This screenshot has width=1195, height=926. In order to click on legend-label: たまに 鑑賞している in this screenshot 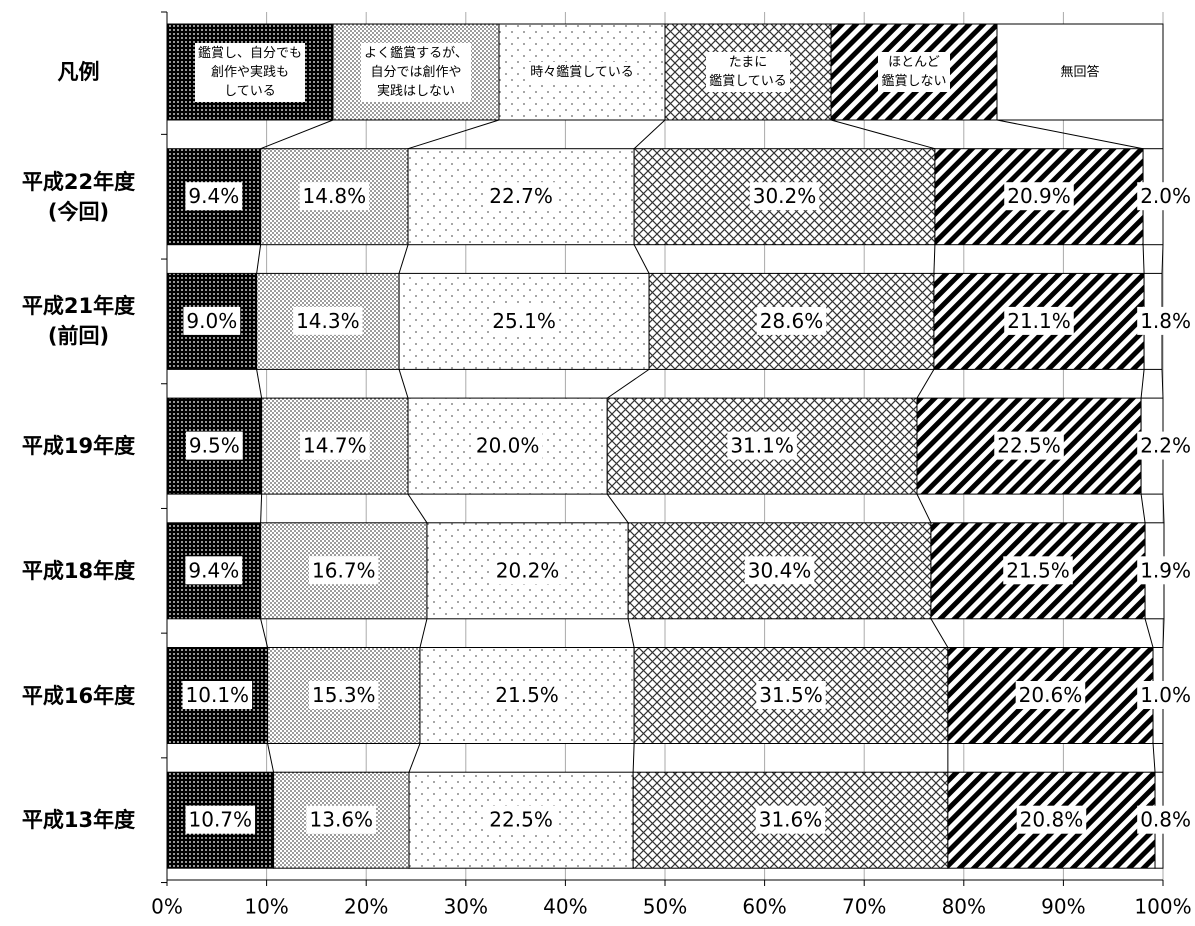, I will do `click(748, 72)`.